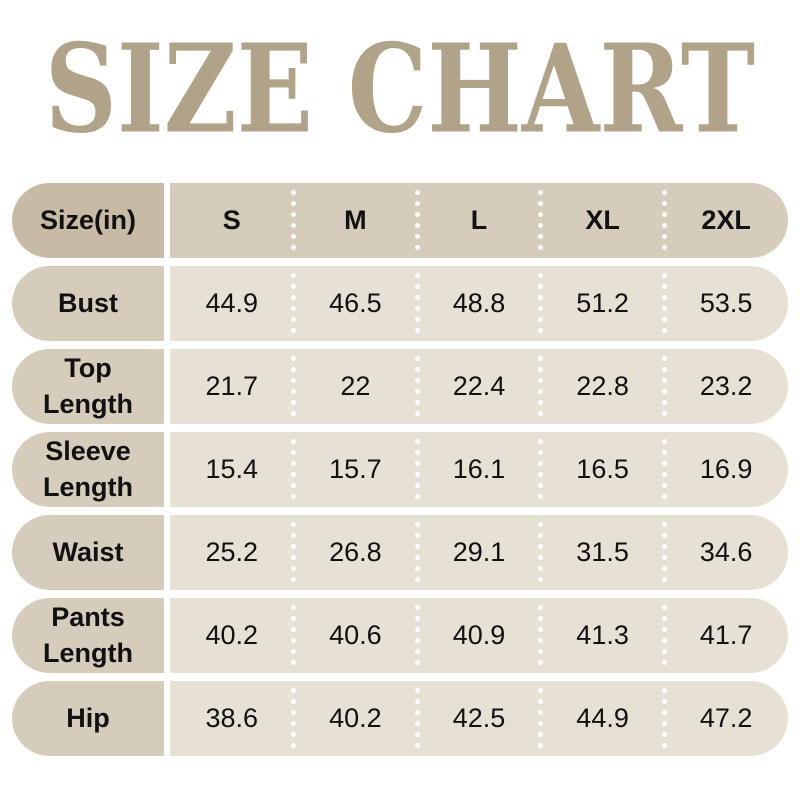 Image resolution: width=800 pixels, height=800 pixels. Describe the element at coordinates (232, 552) in the screenshot. I see `value-cell: 25.2` at that location.